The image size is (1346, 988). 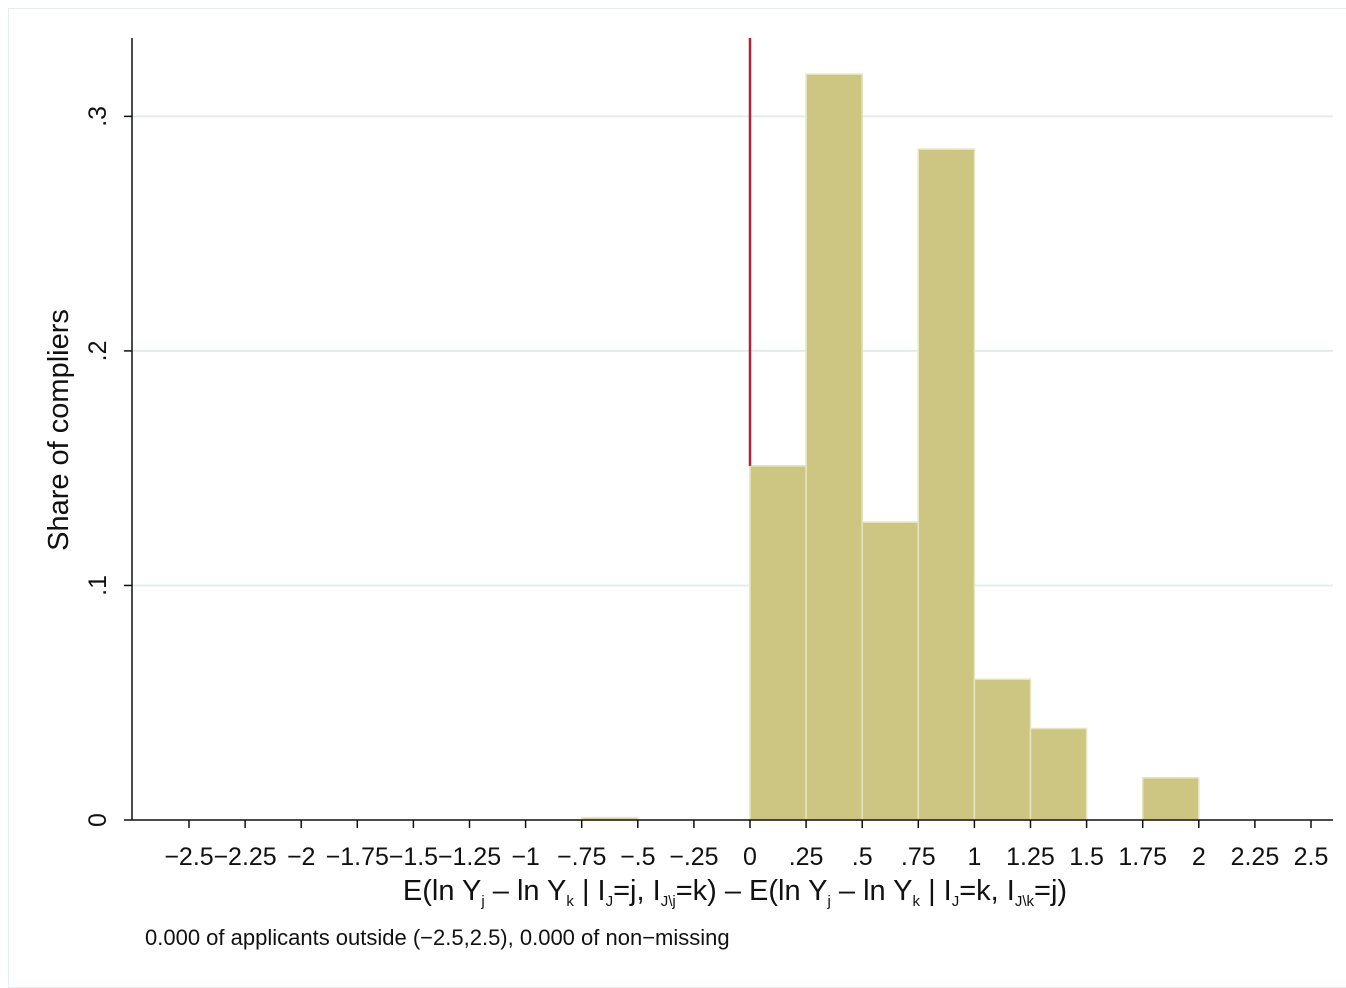 I want to click on x-tick-label-7: −.75, so click(x=581, y=857).